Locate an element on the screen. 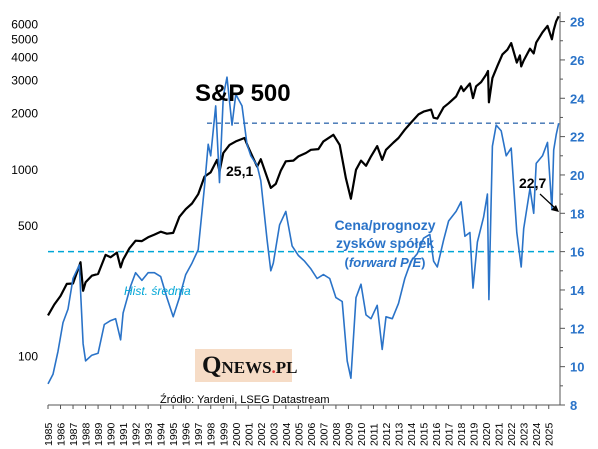 The image size is (598, 449). hist-average-label: Hist. średnia is located at coordinates (157, 291).